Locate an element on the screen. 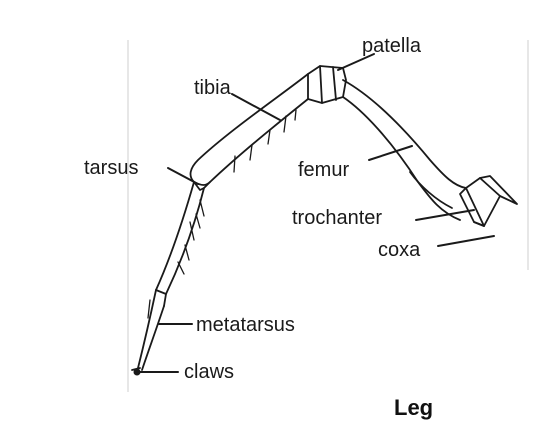 This screenshot has width=554, height=435. trochanter-segment is located at coordinates (472, 207).